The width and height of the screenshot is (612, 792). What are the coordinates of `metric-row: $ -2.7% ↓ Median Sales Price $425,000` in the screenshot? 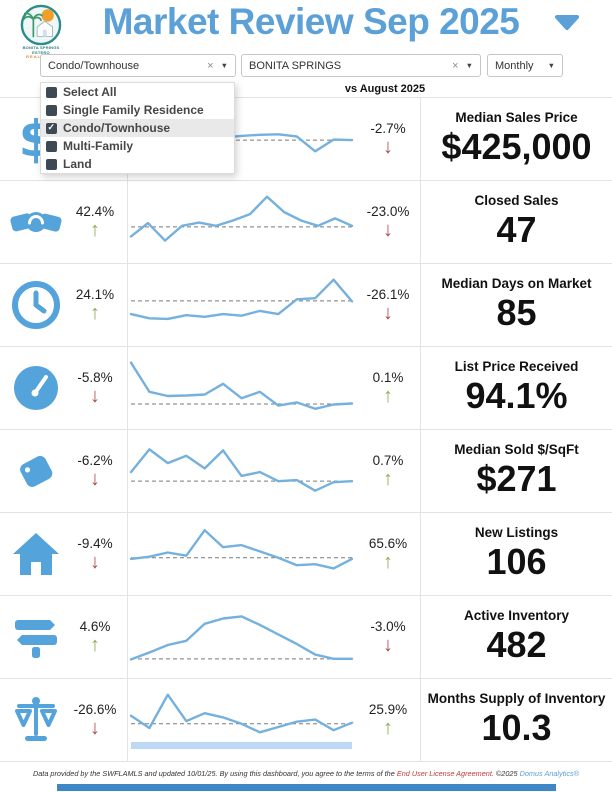 It's located at (306, 139).